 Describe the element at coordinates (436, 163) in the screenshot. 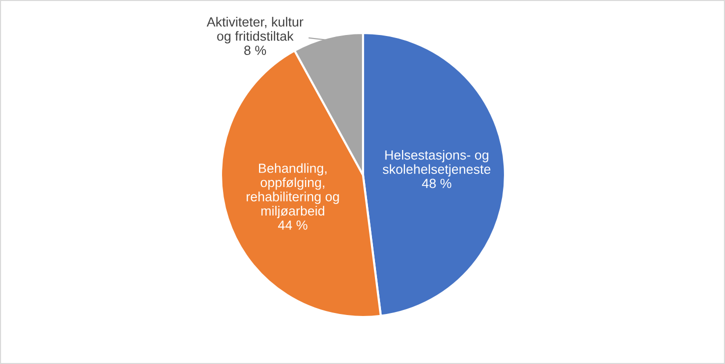

I see `slice-label: Helsestasjons- og skolehelsetjeneste` at that location.